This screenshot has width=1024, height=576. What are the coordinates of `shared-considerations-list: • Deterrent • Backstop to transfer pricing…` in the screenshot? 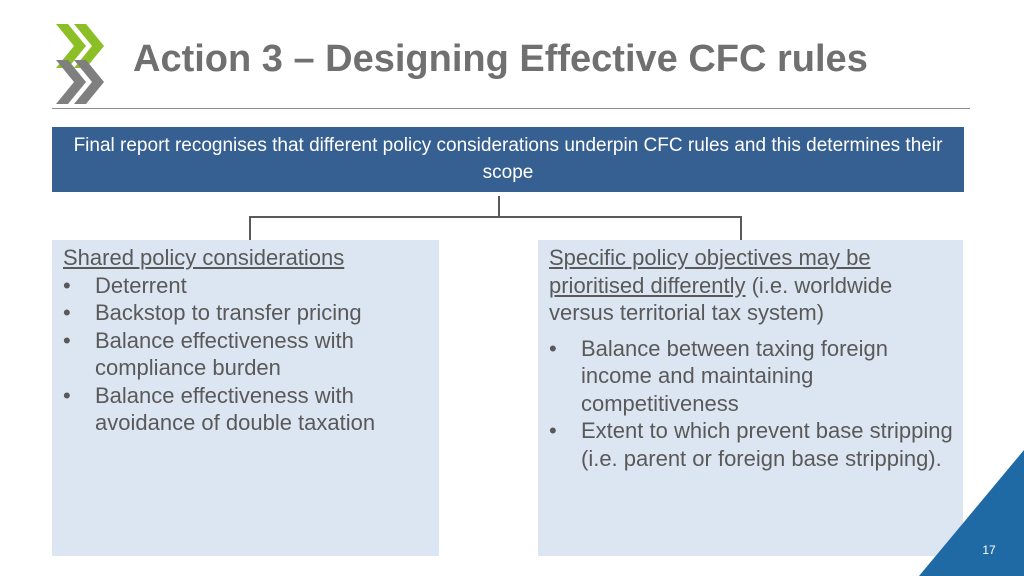 It's located at (247, 354).